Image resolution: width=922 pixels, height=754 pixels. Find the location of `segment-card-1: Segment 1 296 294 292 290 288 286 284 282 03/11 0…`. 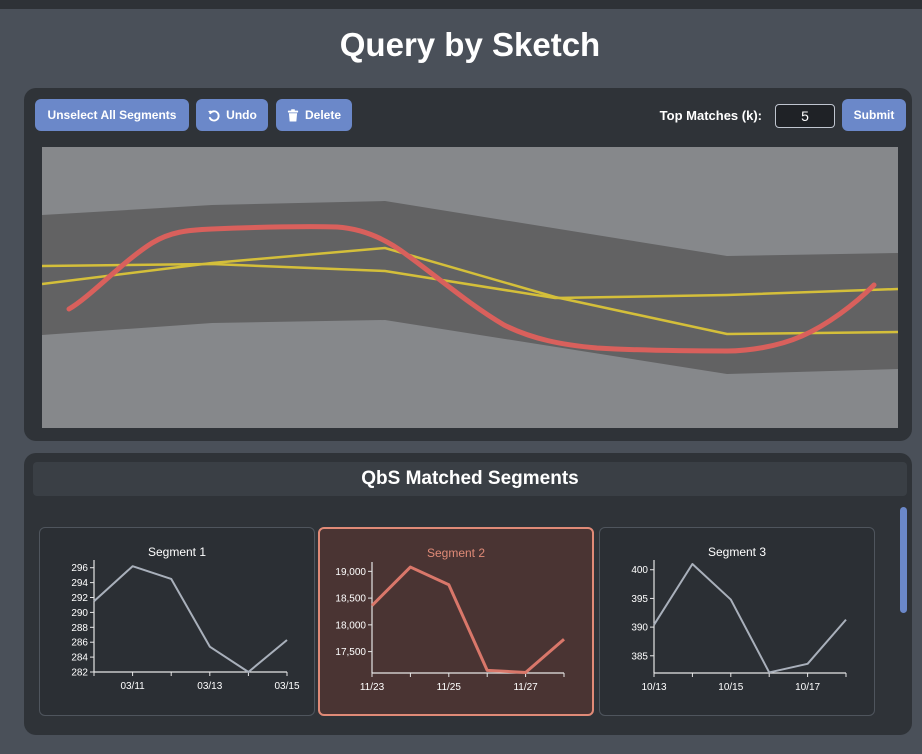

segment-card-1: Segment 1 296 294 292 290 288 286 284 282 03/11 0… is located at coordinates (177, 621).